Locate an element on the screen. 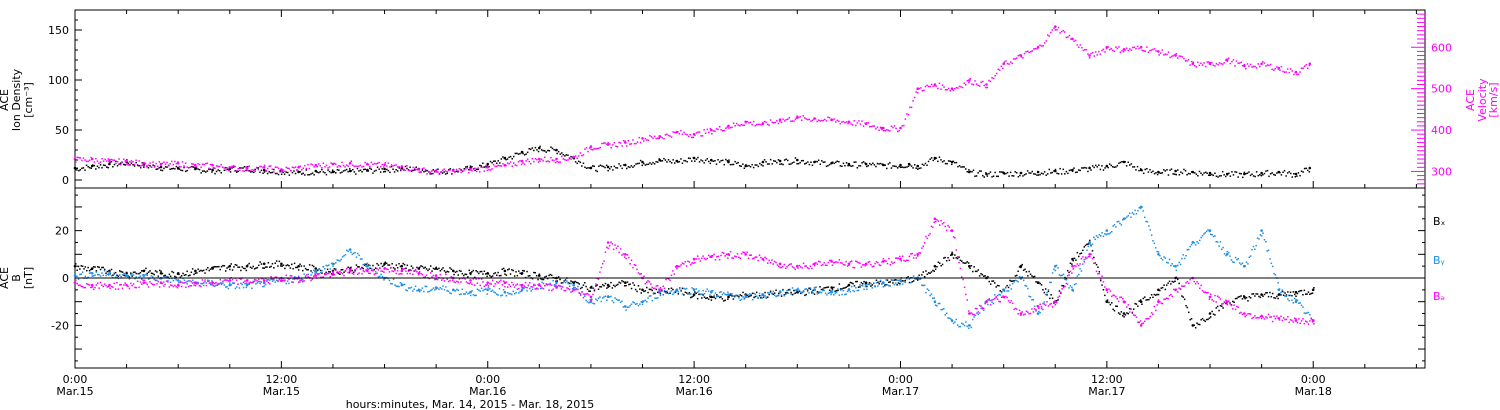 The height and width of the screenshot is (410, 1500). by-data-point is located at coordinates (436, 287).